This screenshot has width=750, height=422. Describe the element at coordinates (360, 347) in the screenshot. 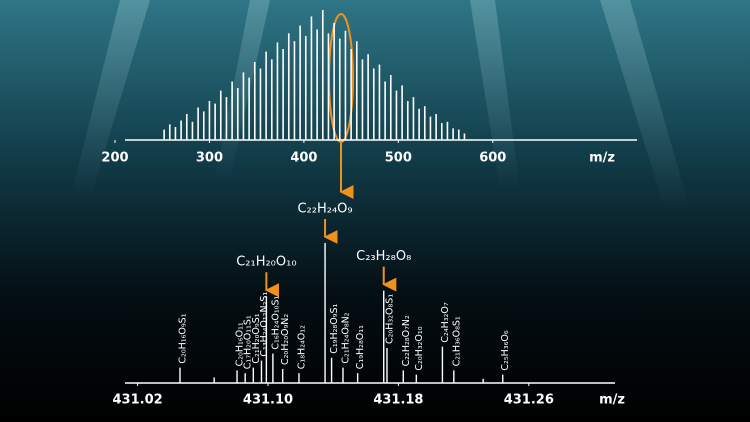

I see `peak-label: C₁₉H₂₈O₁₁` at that location.